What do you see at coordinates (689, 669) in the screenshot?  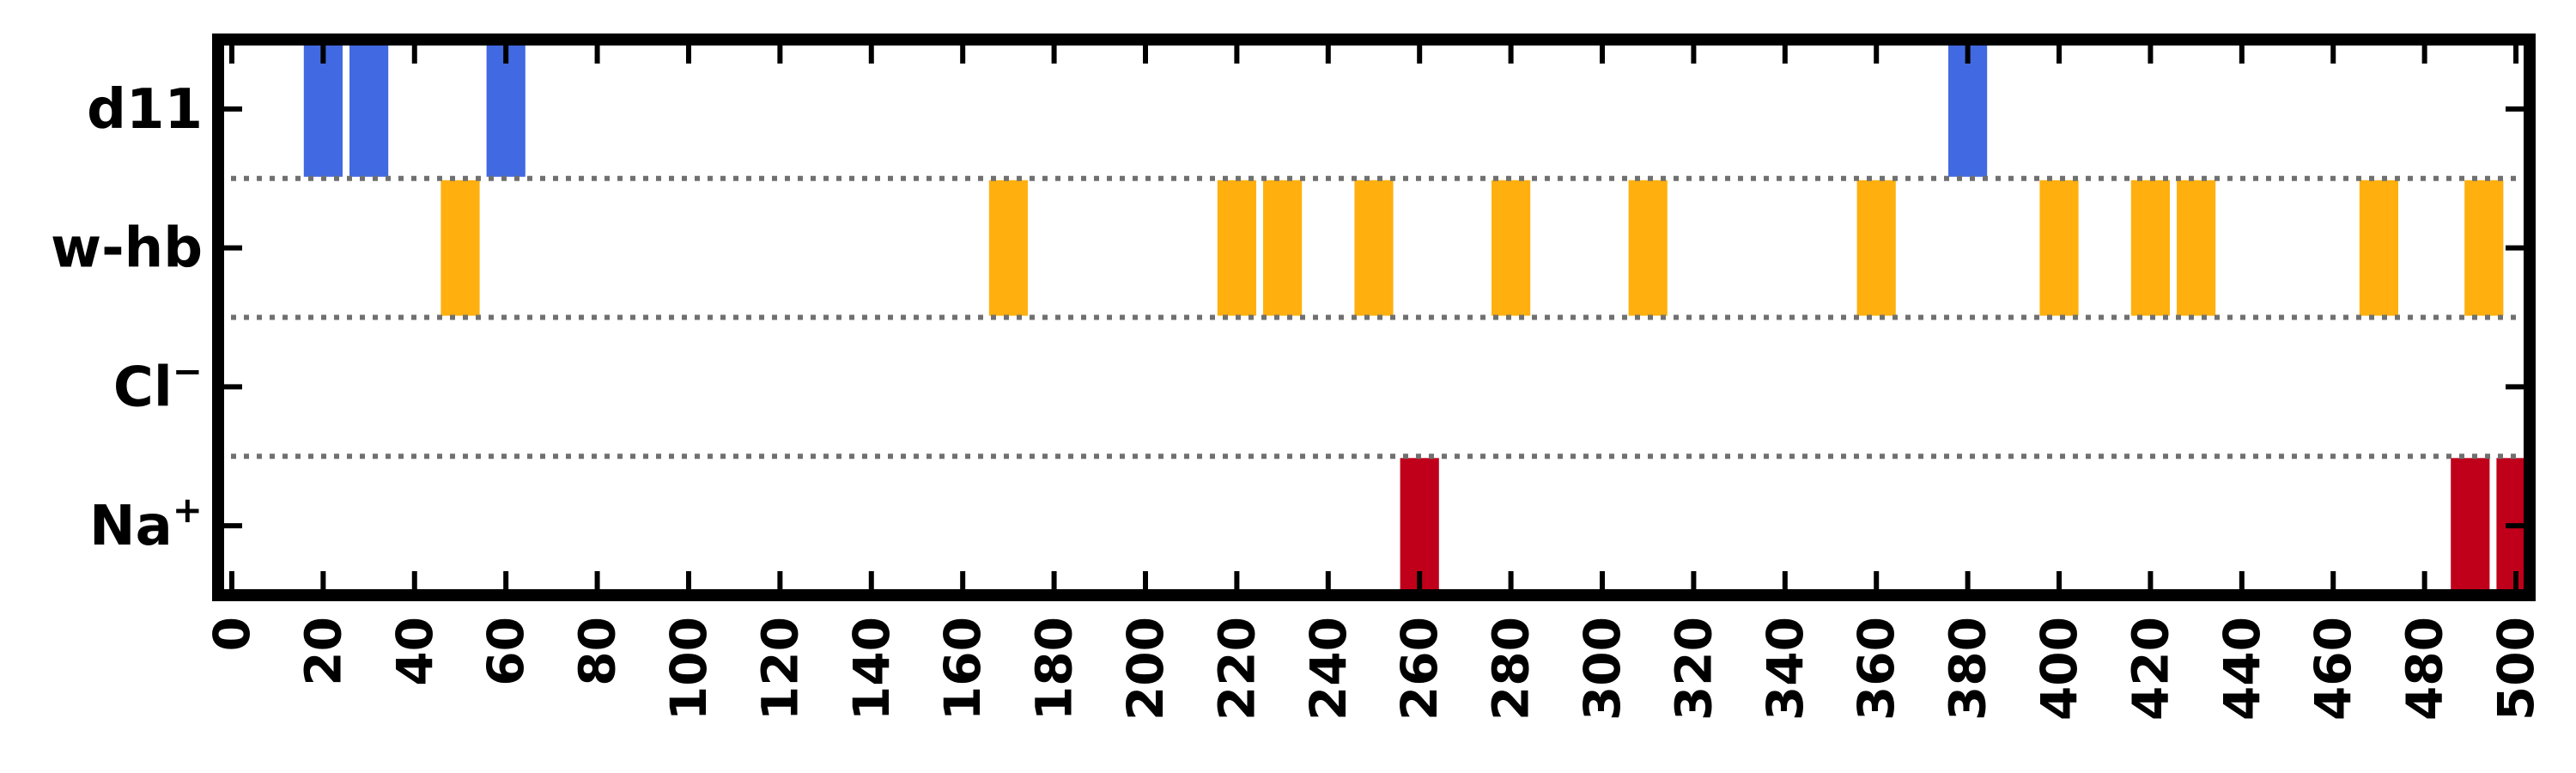 I see `x-tick-label: 100` at bounding box center [689, 669].